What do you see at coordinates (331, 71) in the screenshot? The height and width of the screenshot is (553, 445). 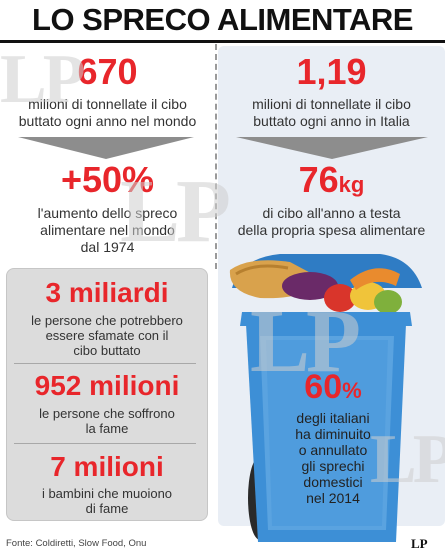 I see `italy-waste-value: 1,19` at bounding box center [331, 71].